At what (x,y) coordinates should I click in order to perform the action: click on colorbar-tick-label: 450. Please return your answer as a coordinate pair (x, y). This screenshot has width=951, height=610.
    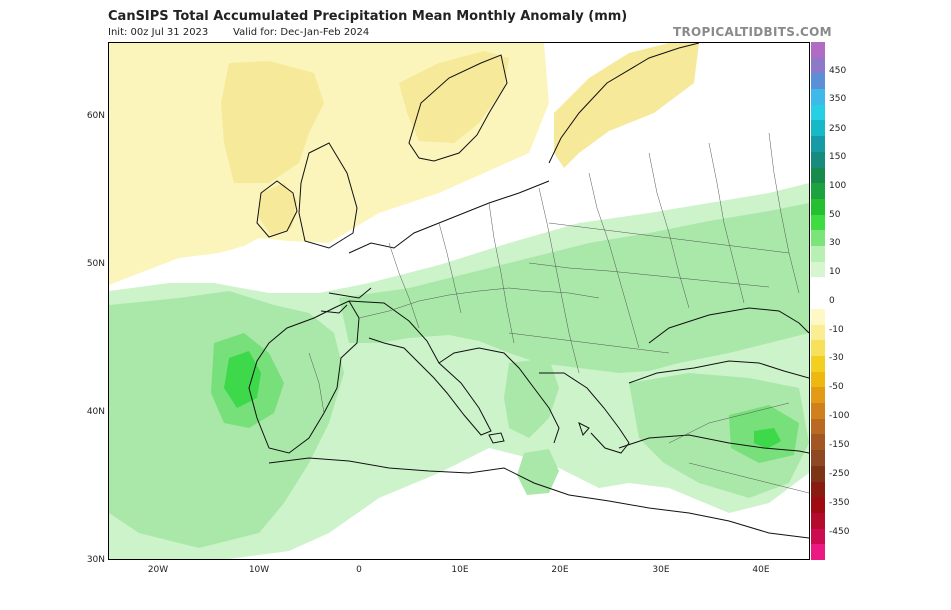
    Looking at the image, I should click on (838, 71).